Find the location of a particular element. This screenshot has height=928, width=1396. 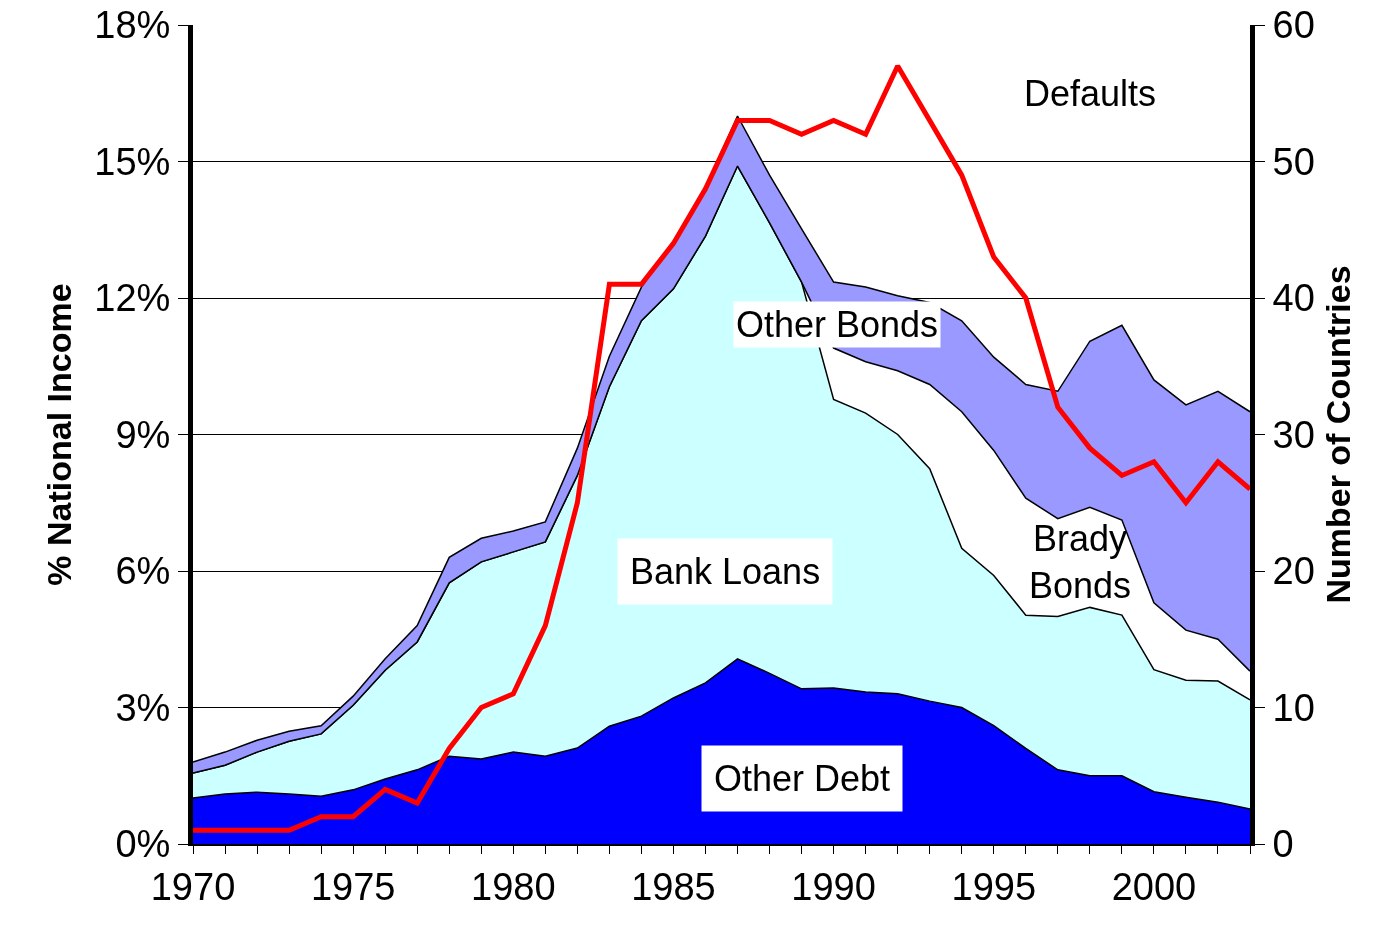

y2-tick-label: 60 is located at coordinates (1293, 25).